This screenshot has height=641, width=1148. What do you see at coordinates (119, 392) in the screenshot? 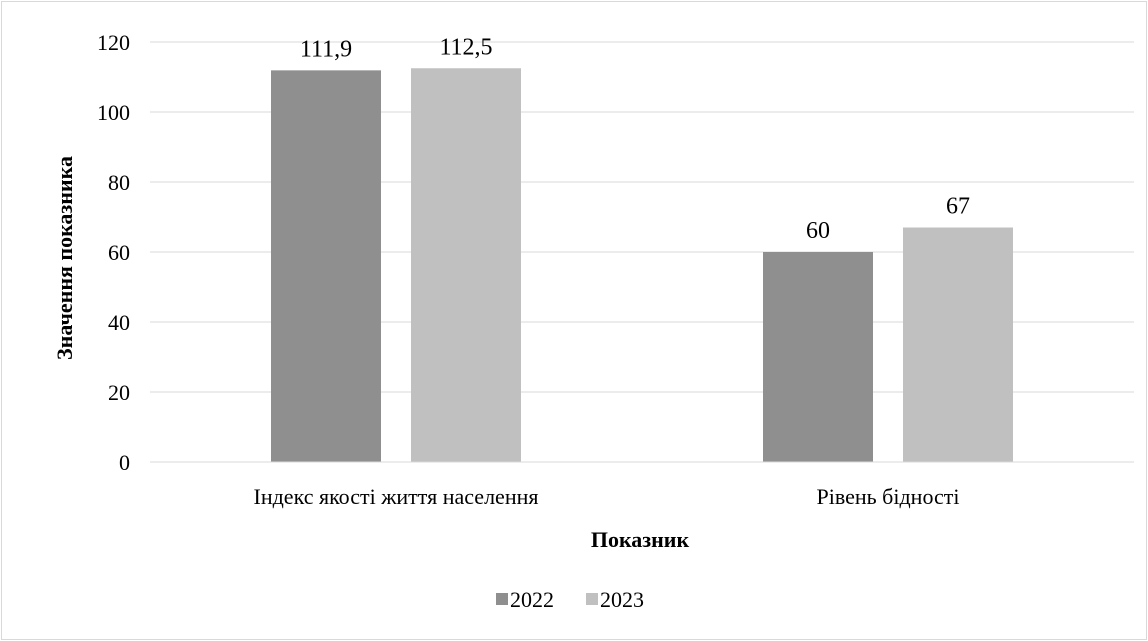
I see `y-tick-label: 20` at bounding box center [119, 392].